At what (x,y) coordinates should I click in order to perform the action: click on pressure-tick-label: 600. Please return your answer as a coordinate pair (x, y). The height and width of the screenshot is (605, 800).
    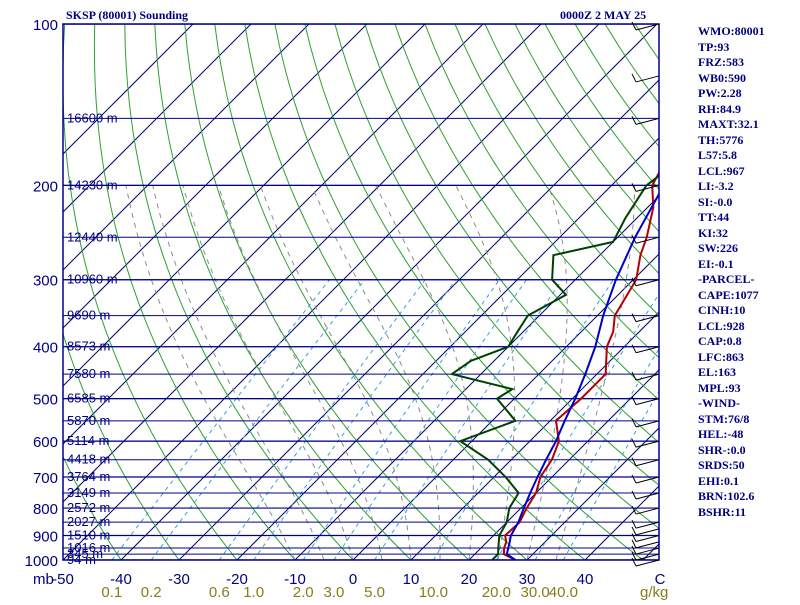
    Looking at the image, I should click on (45, 442).